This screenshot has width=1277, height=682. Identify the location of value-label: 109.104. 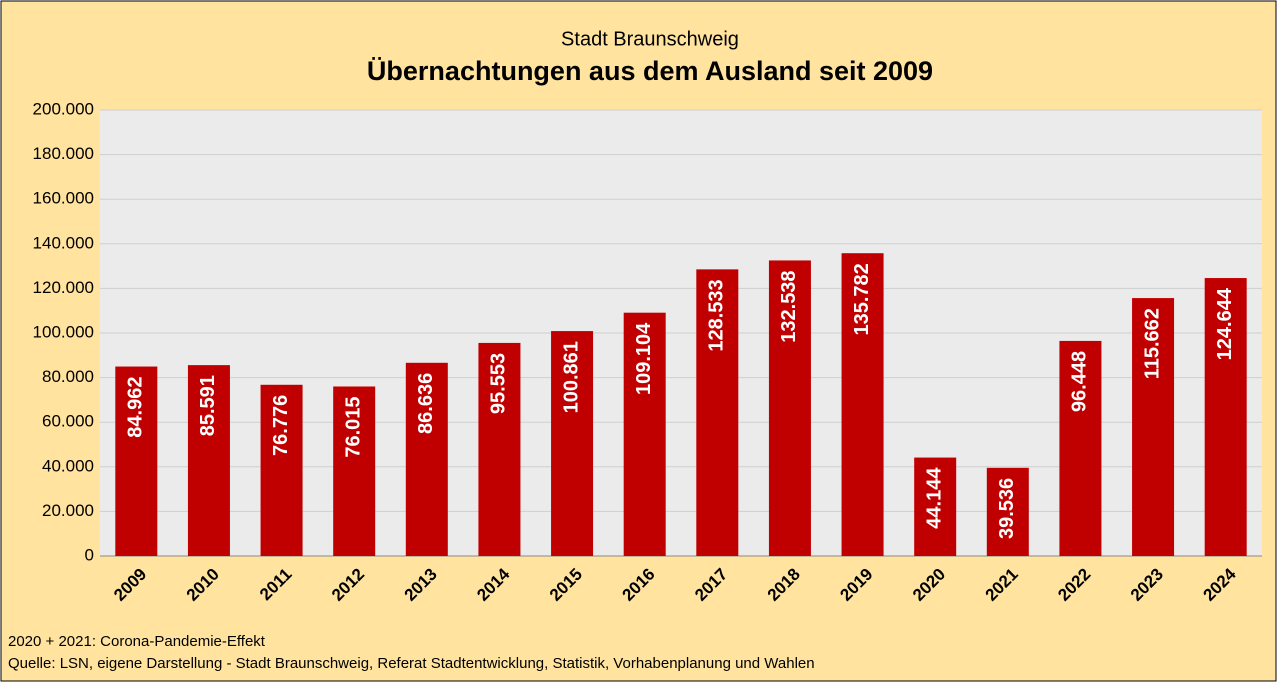
(644, 358).